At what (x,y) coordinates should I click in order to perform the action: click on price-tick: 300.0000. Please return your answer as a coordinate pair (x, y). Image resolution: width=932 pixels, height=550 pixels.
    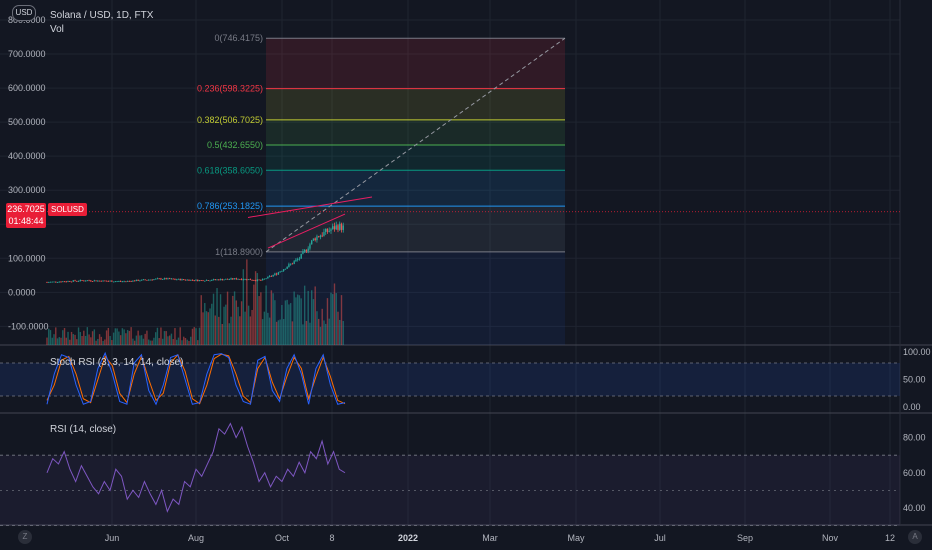
    Looking at the image, I should click on (27, 190).